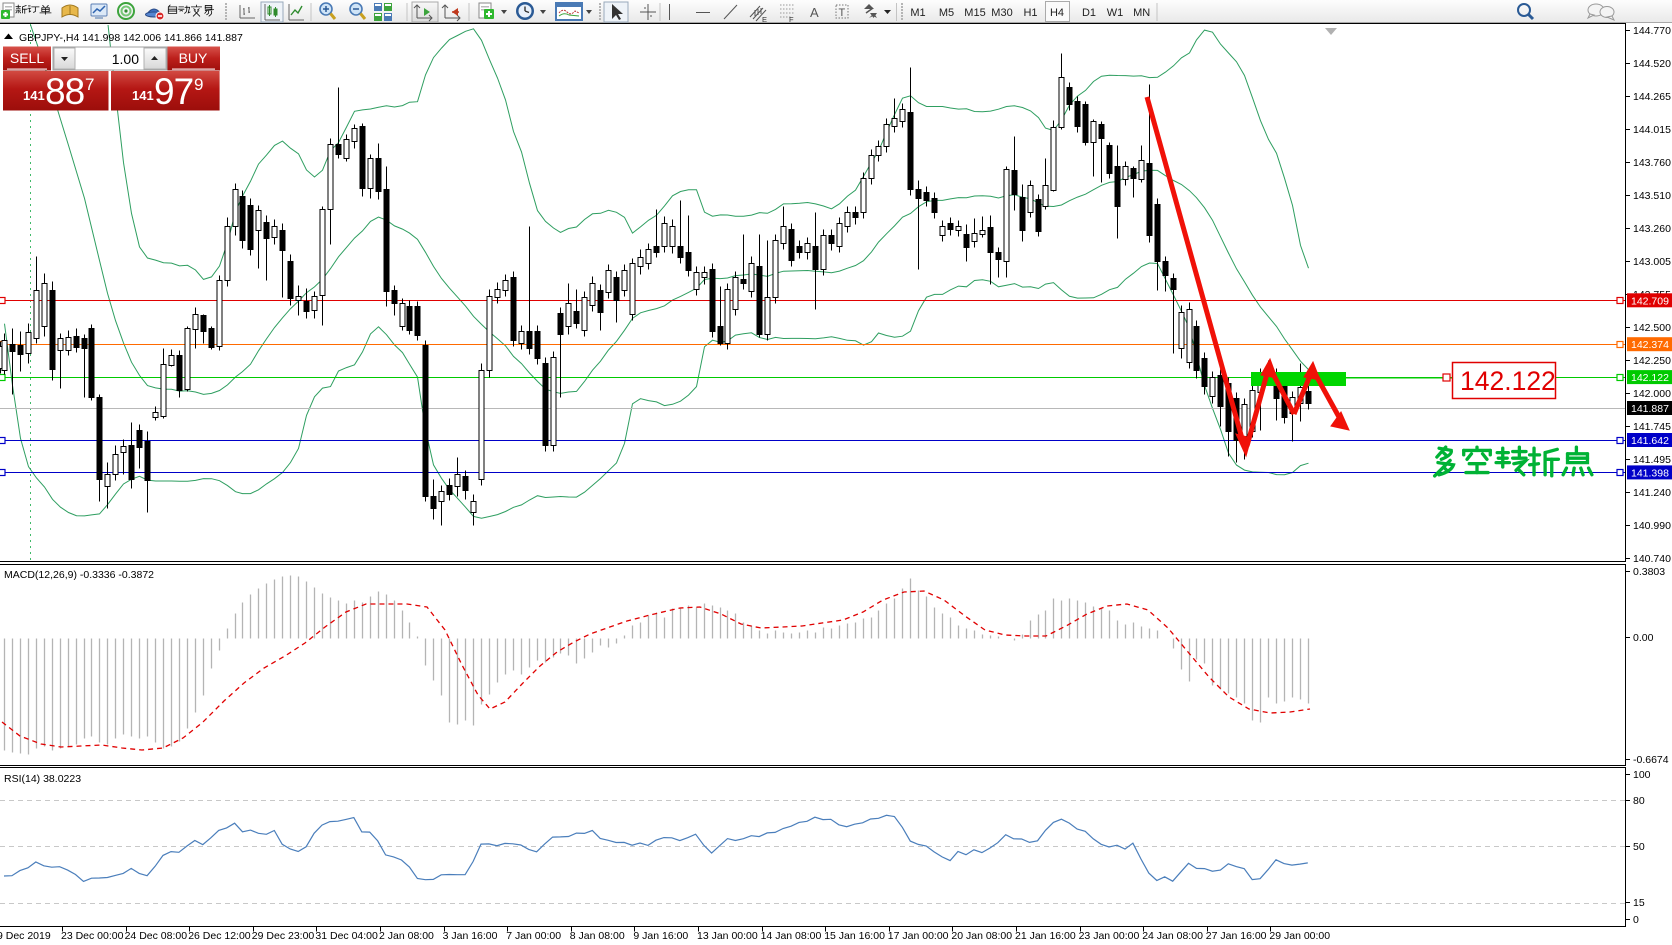 This screenshot has height=945, width=1672. I want to click on svg-text: 144.015, so click(1652, 130).